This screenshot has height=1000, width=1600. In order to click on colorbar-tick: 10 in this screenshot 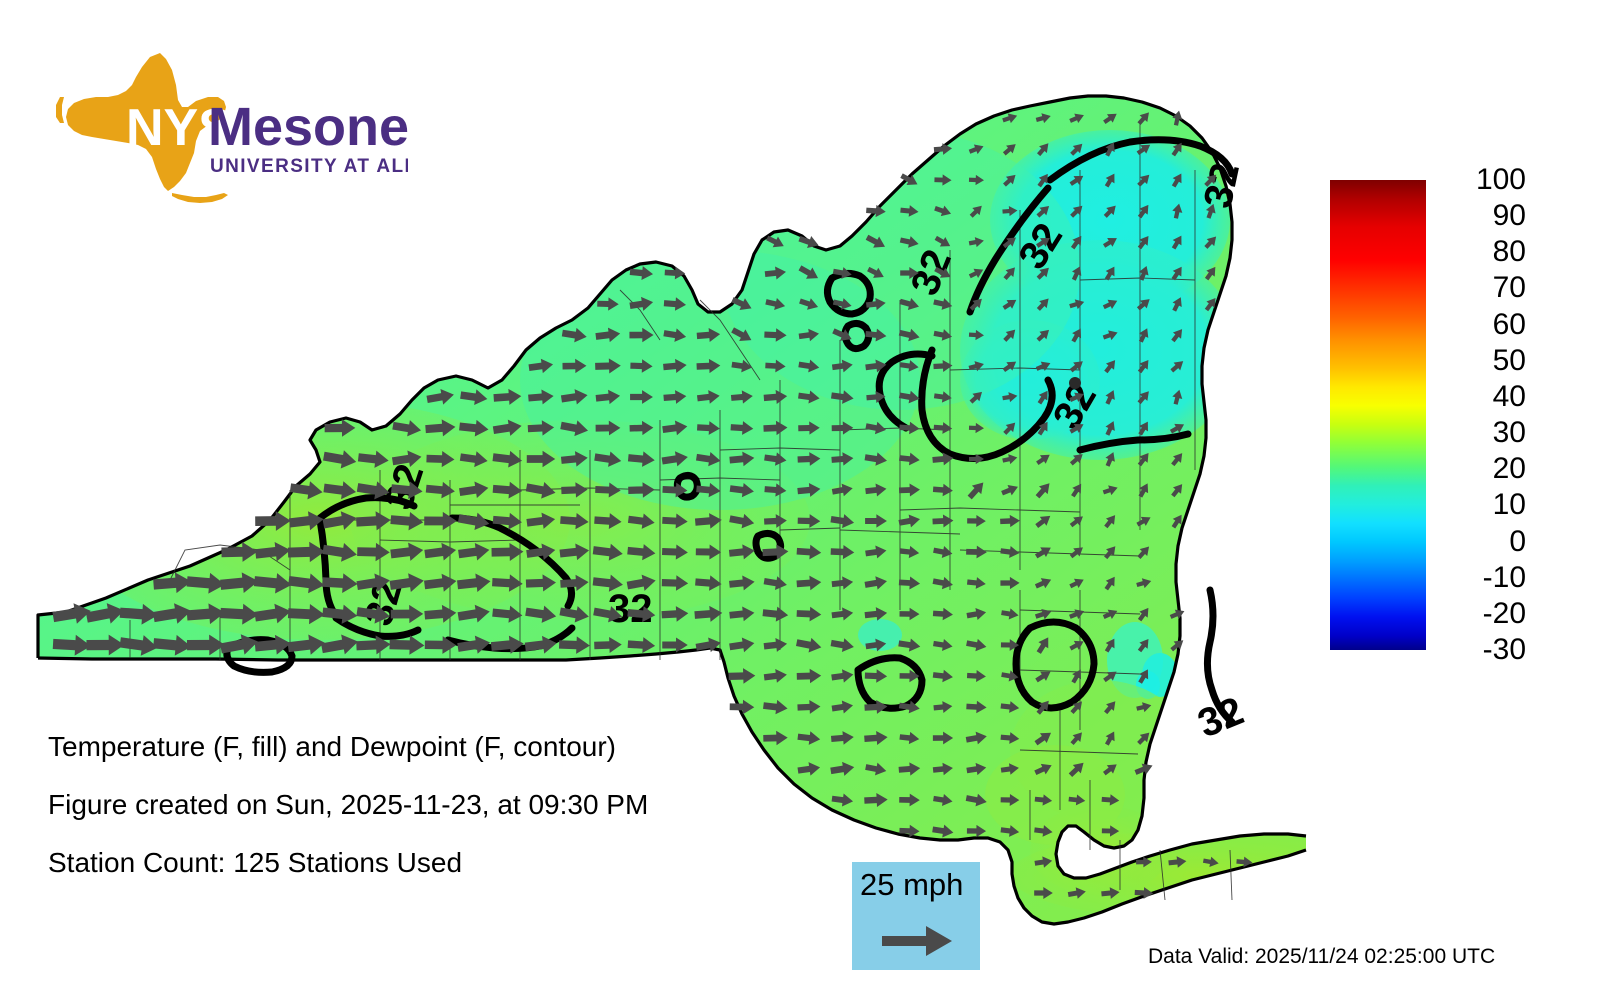, I will do `click(1509, 505)`.